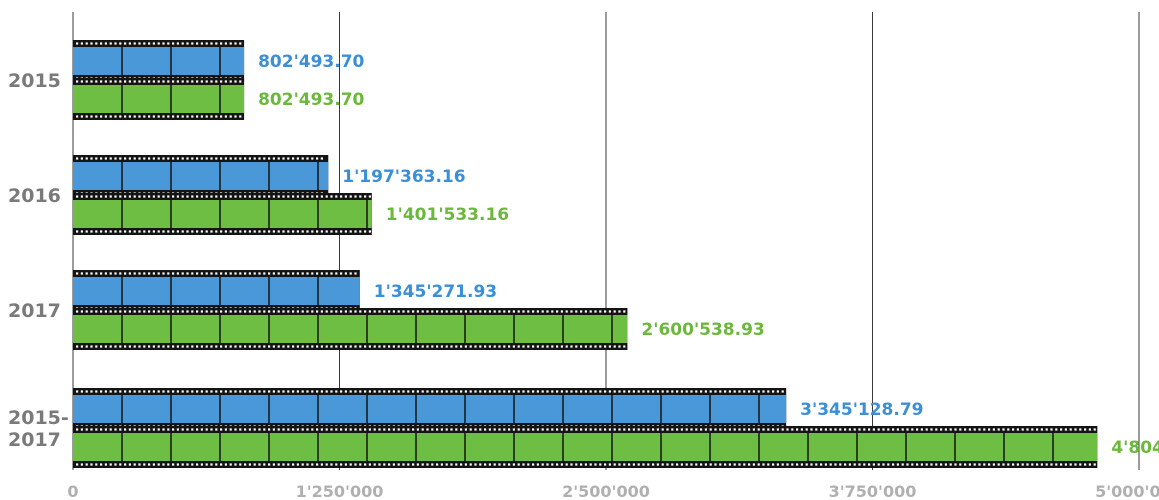 Image resolution: width=1159 pixels, height=500 pixels. What do you see at coordinates (702, 330) in the screenshot?
I see `data-label: 2'600'538.93` at bounding box center [702, 330].